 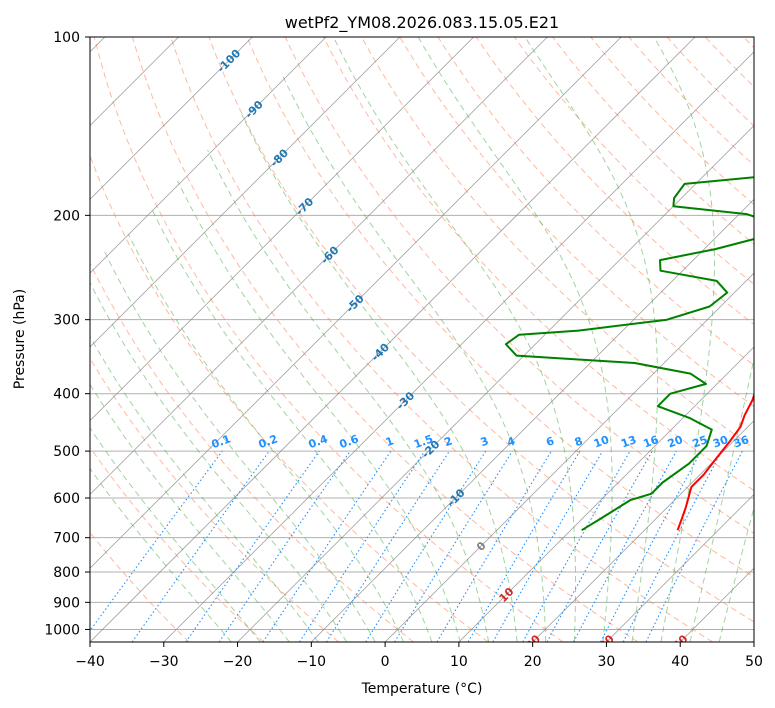 I want to click on mixing-ratio-label: 30, so click(x=720, y=442).